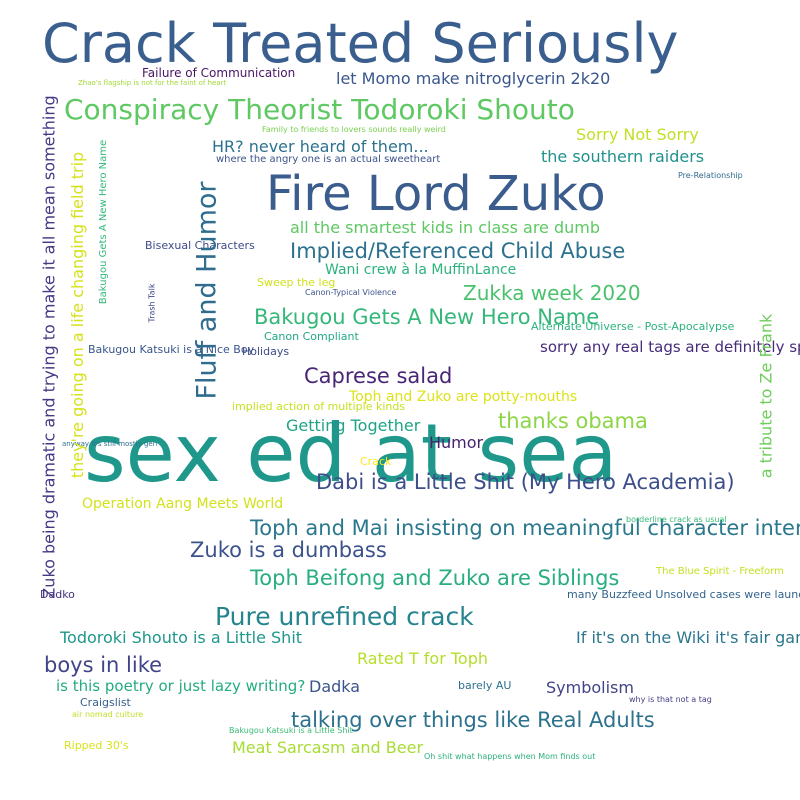 The image size is (800, 800). What do you see at coordinates (105, 702) in the screenshot?
I see `word: Craigslist` at bounding box center [105, 702].